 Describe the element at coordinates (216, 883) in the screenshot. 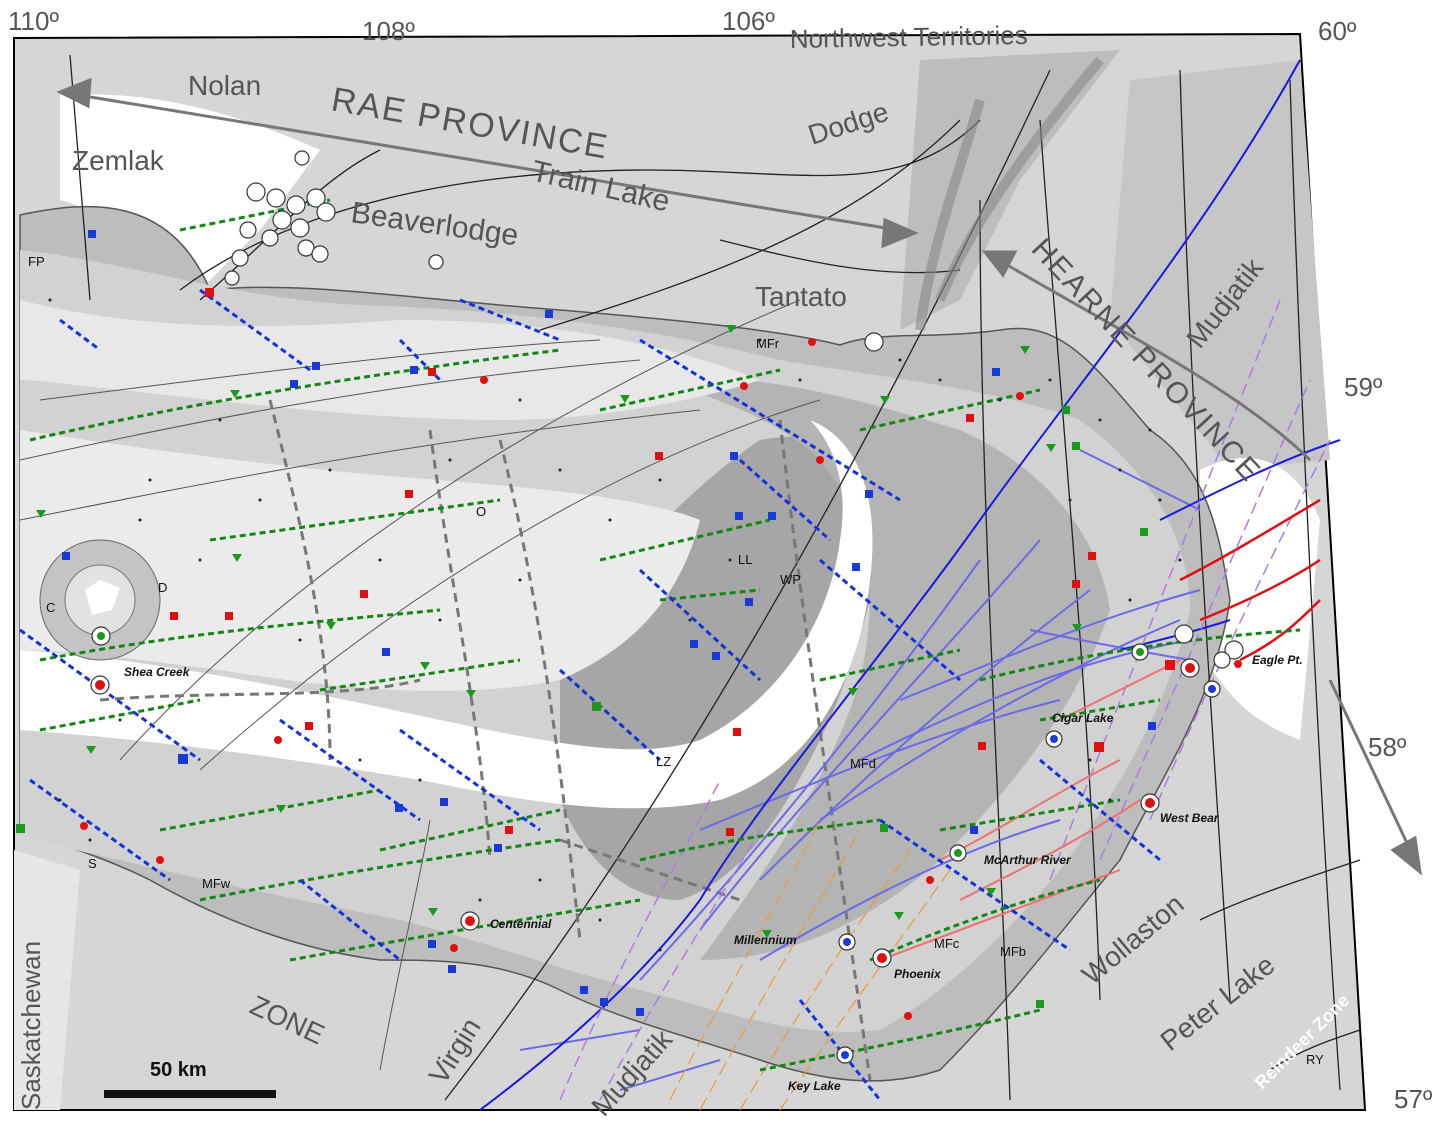

I see `label-mfw: MFw` at that location.